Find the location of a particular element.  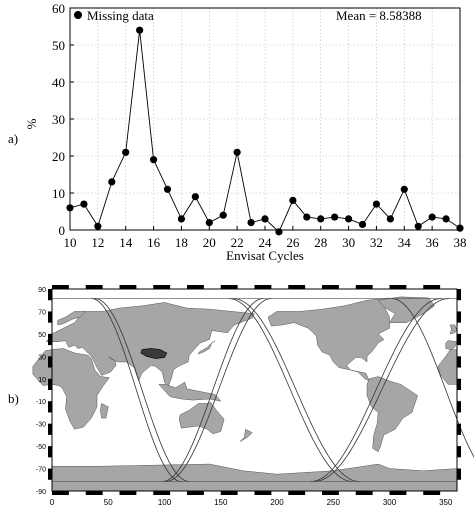

indonesia-landmass is located at coordinates (190, 391).